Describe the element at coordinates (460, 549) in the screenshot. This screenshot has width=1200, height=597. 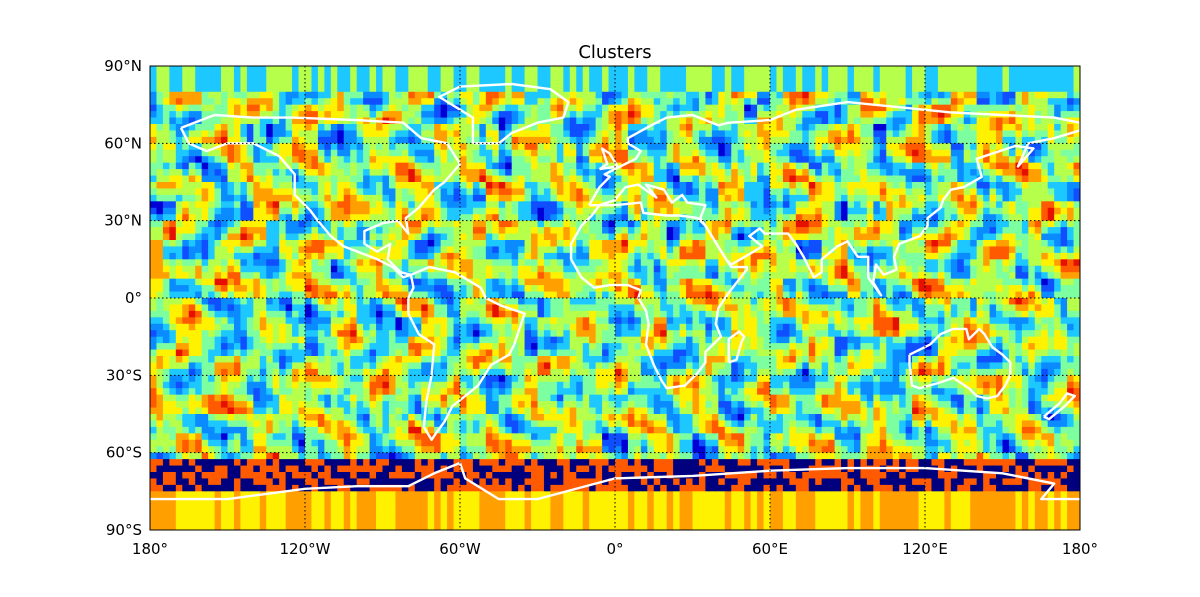
I see `longitude-label: 60°W` at that location.